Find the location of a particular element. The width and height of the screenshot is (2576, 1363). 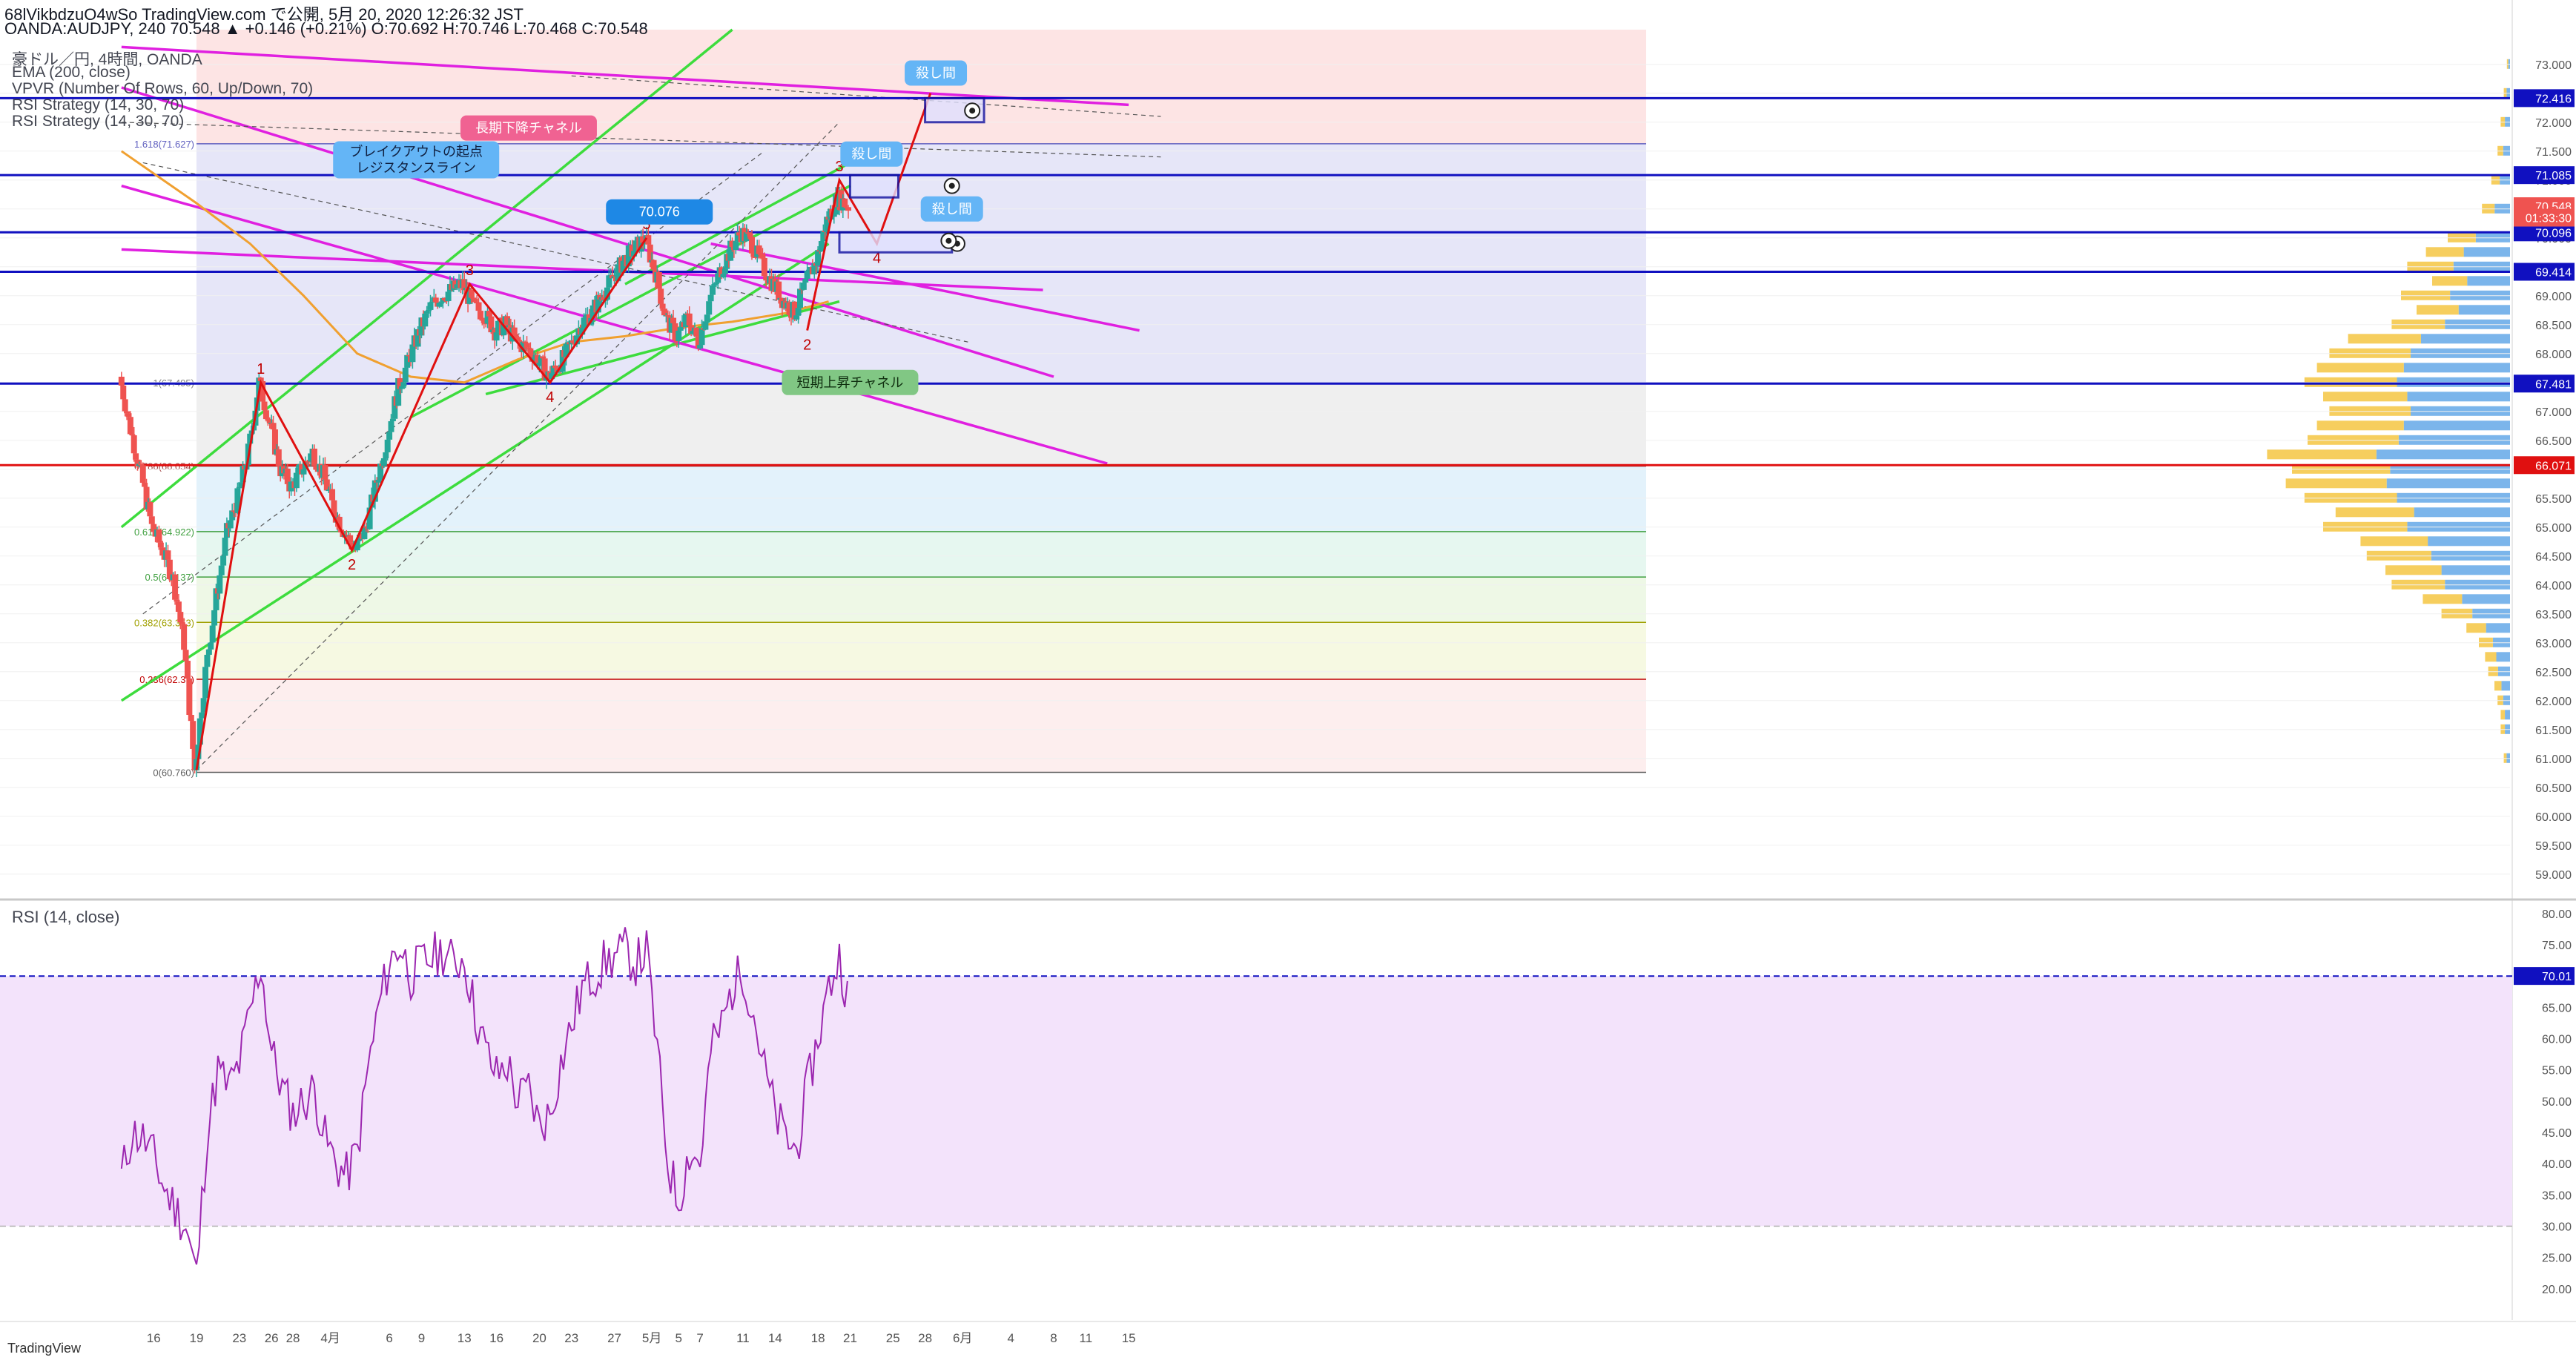

price-tick-8: 69.000 is located at coordinates (2553, 297).